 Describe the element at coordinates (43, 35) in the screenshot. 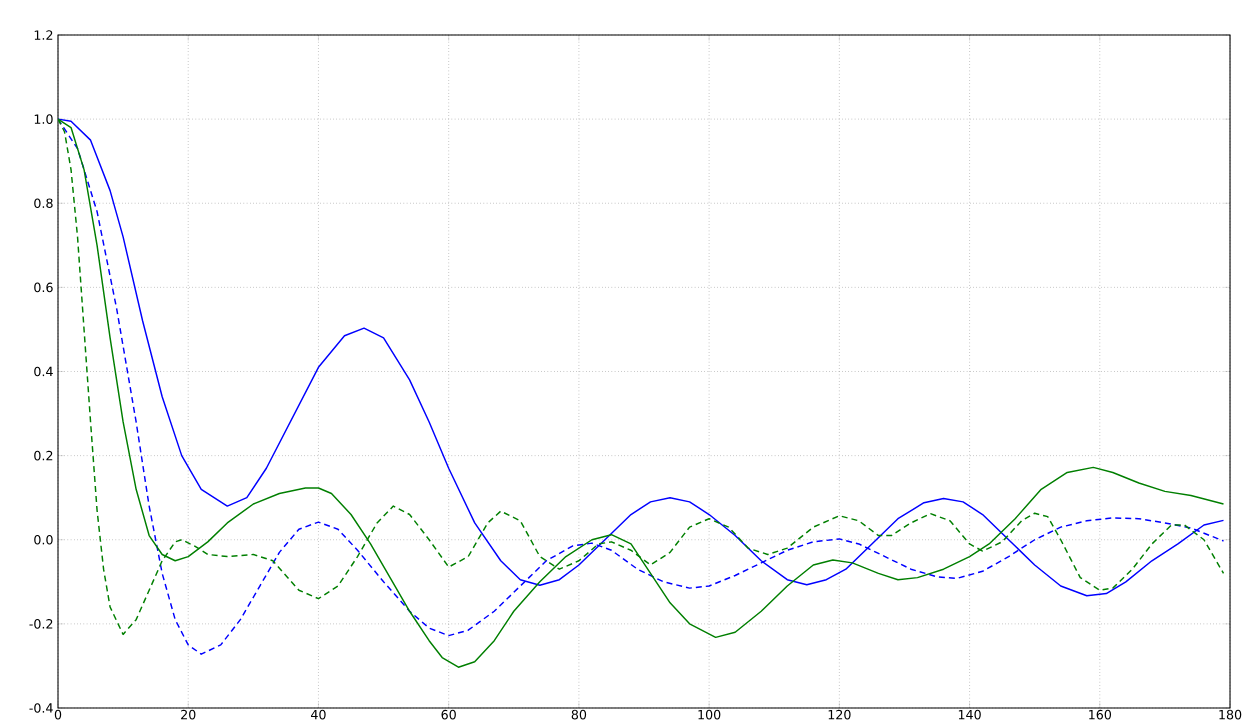

I see `y-tick-label: 1.2` at that location.